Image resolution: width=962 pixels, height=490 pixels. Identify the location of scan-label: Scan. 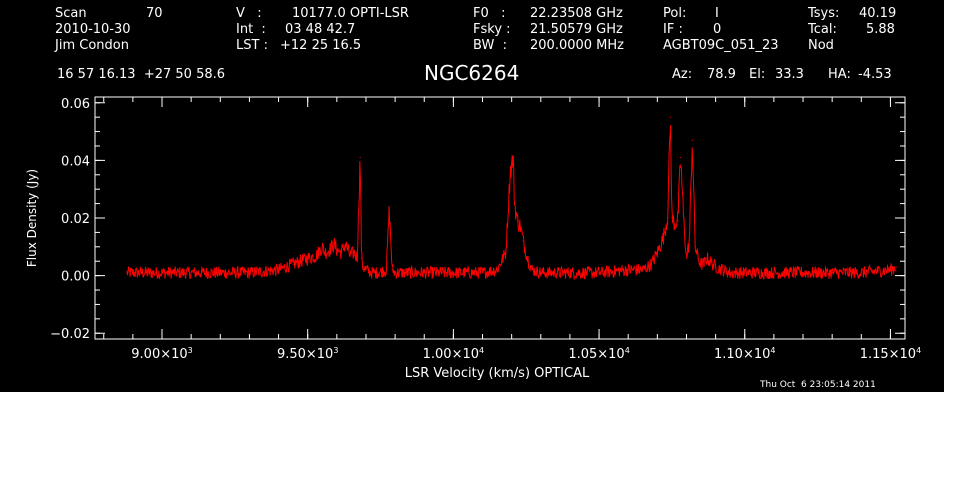
(71, 13).